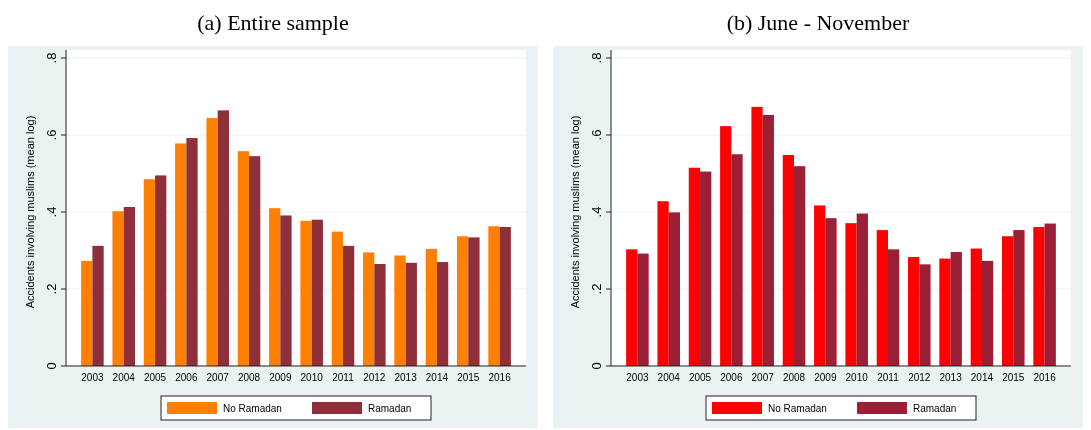  What do you see at coordinates (51, 289) in the screenshot?
I see `y-tick-label: .2` at bounding box center [51, 289].